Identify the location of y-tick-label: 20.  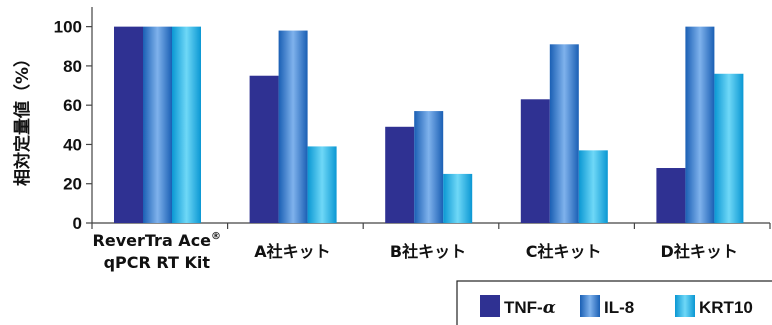
(72, 184).